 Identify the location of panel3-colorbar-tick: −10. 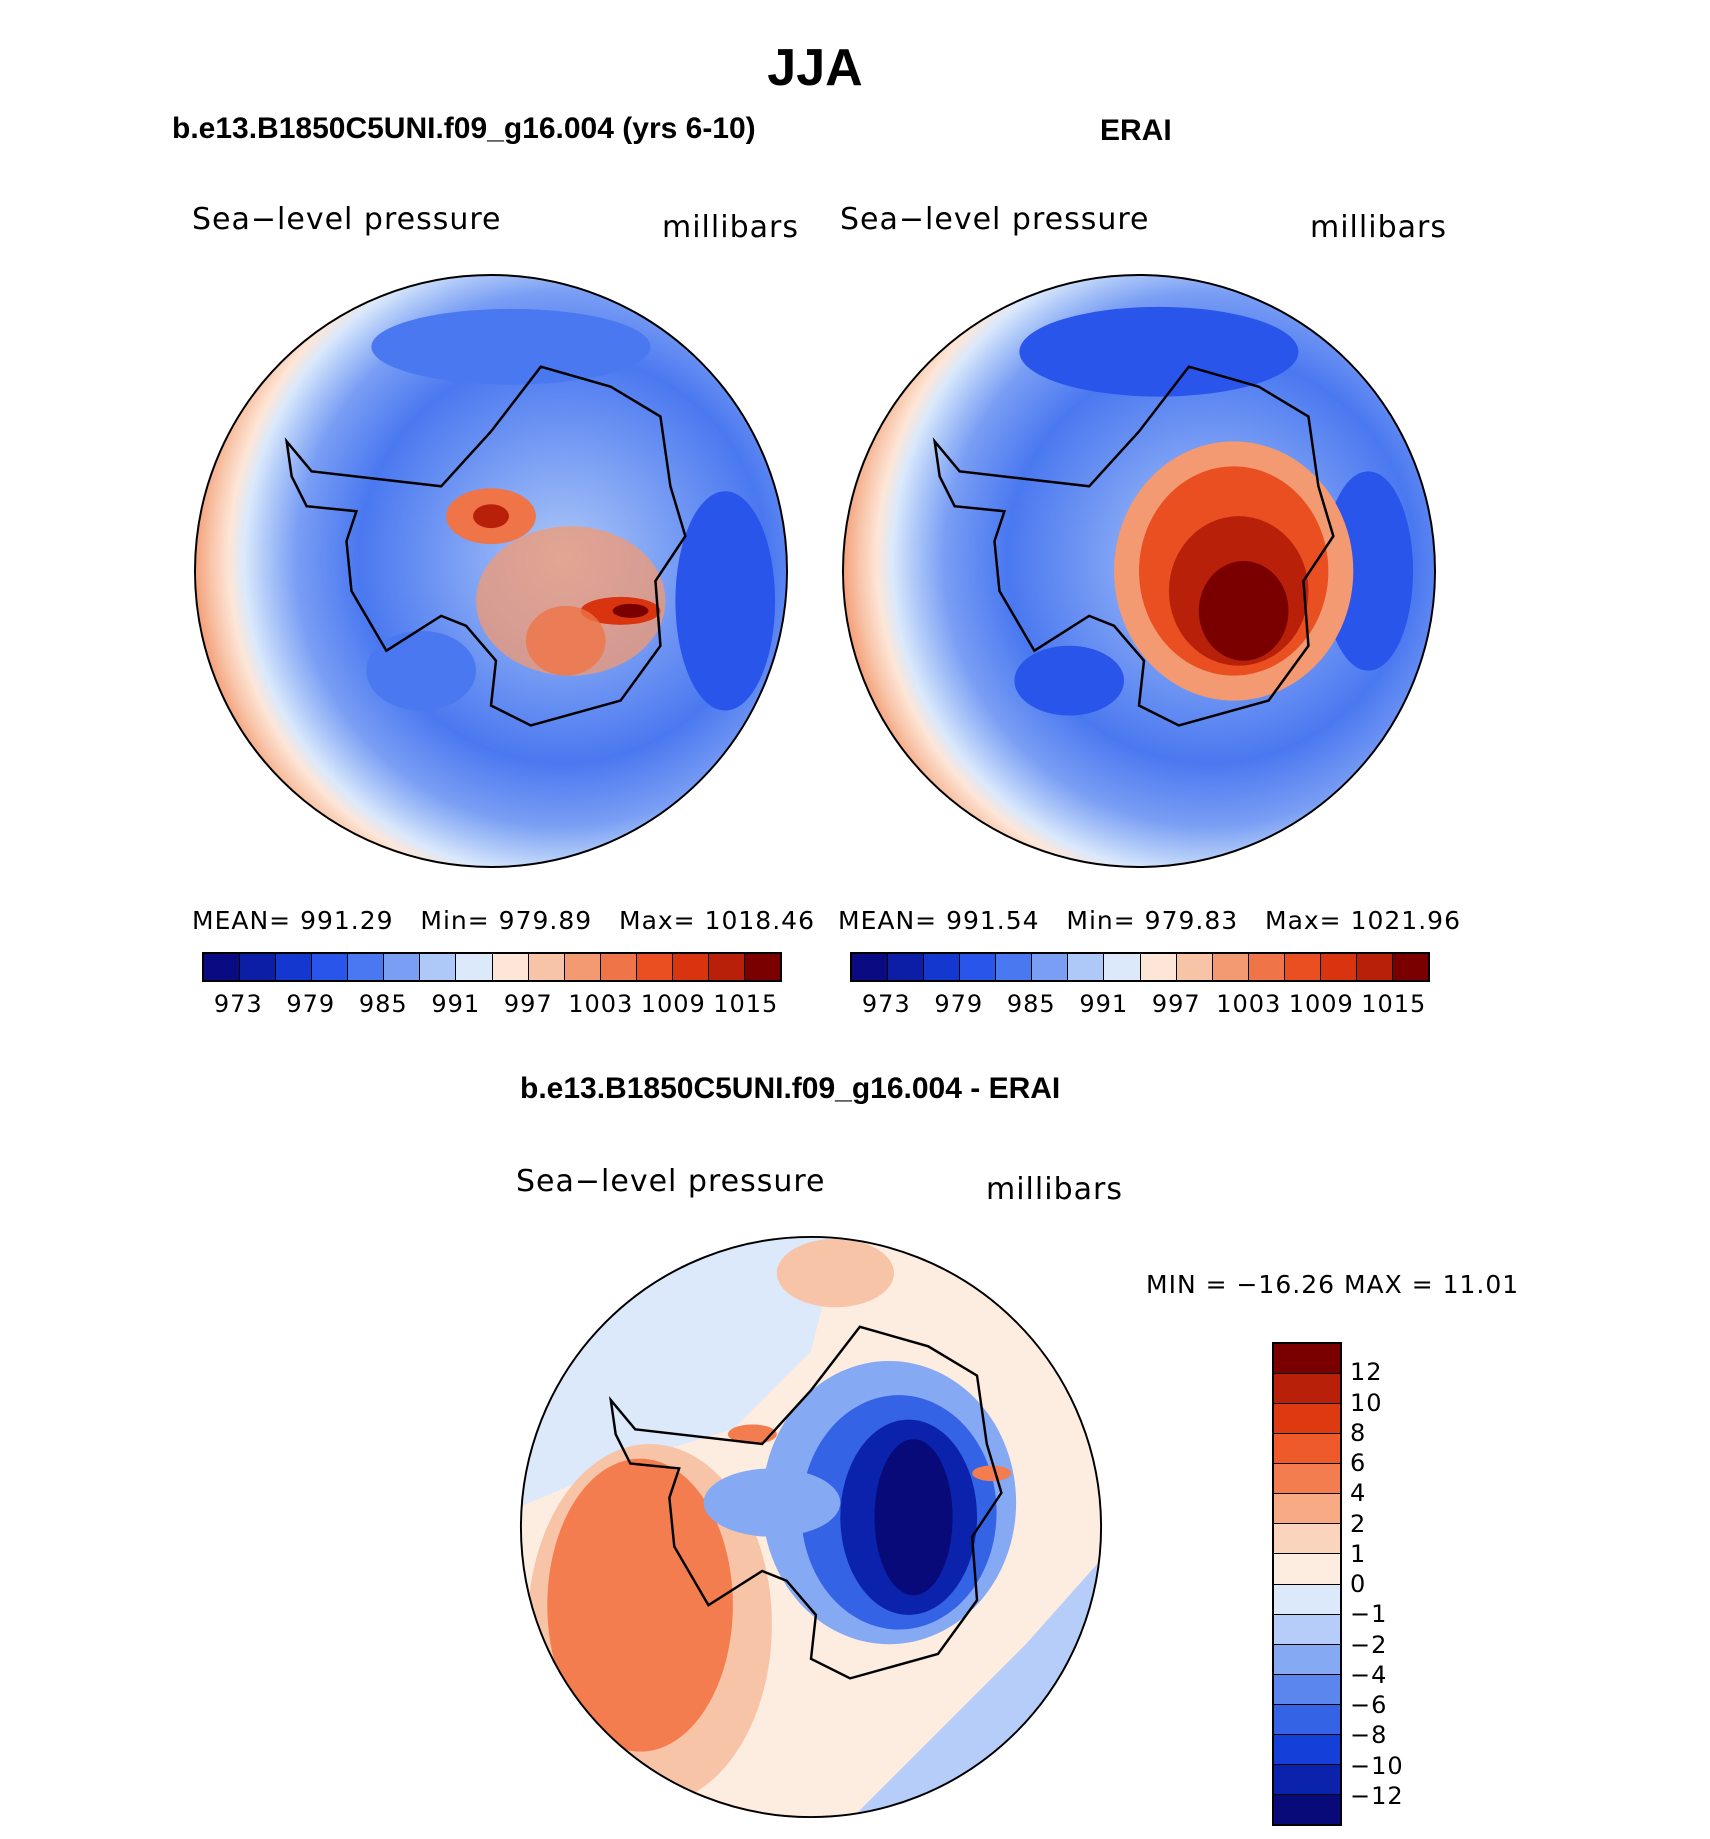
(1377, 1765).